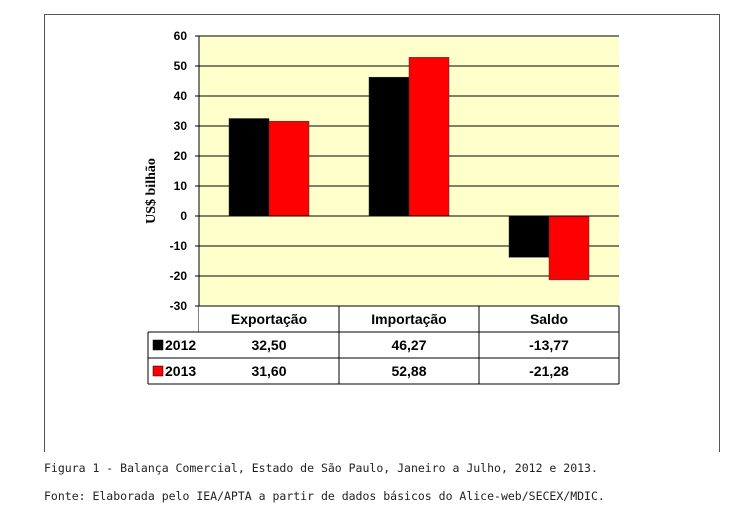  I want to click on legend-swatch-2012, so click(158, 345).